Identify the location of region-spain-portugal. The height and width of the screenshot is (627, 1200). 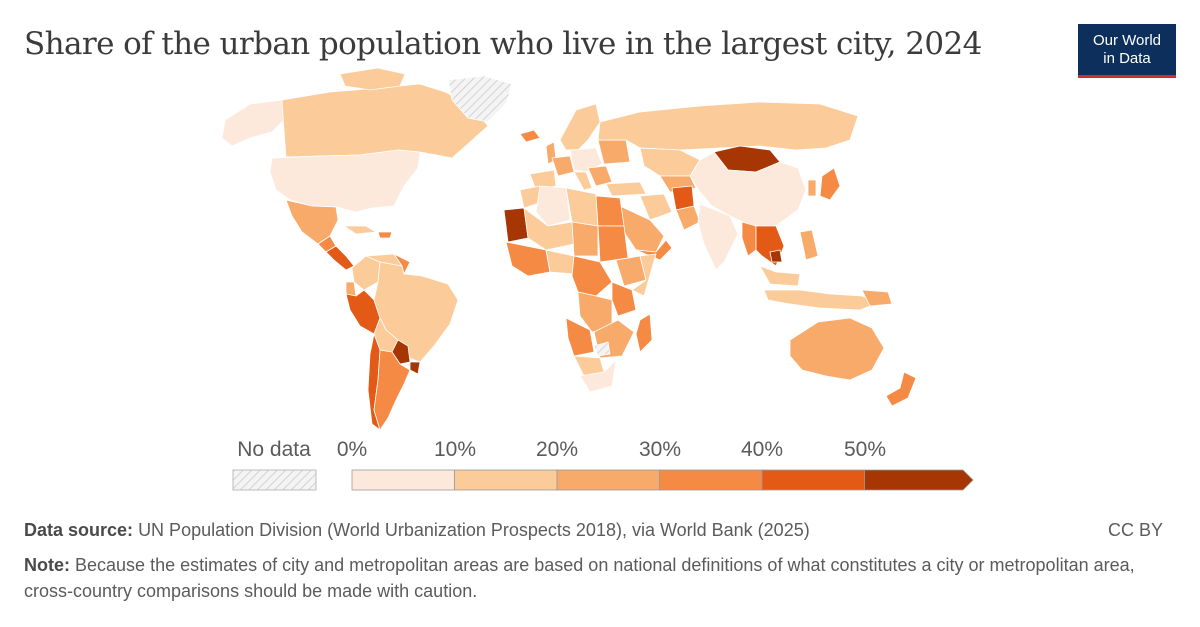
(543, 180).